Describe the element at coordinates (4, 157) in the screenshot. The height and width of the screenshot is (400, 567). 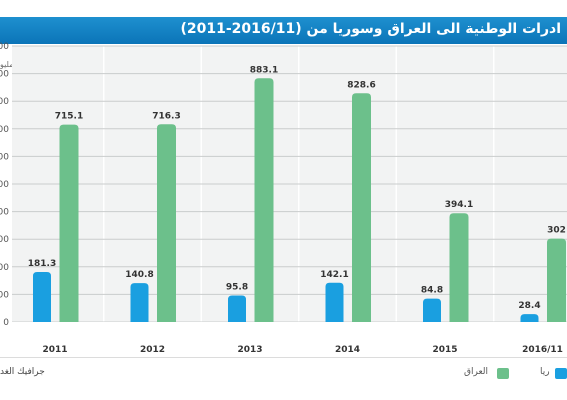
I see `y-tick-label: 600` at that location.